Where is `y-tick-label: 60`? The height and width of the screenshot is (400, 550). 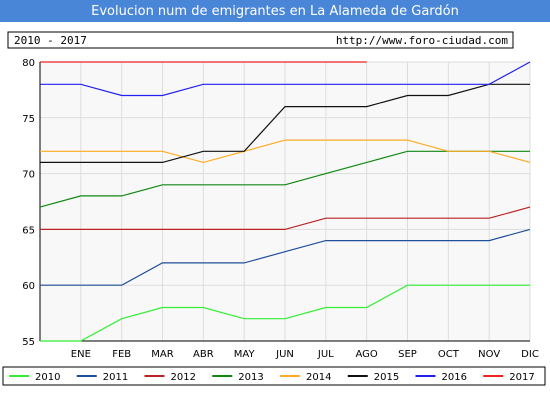 y-tick-label: 60 is located at coordinates (28, 286).